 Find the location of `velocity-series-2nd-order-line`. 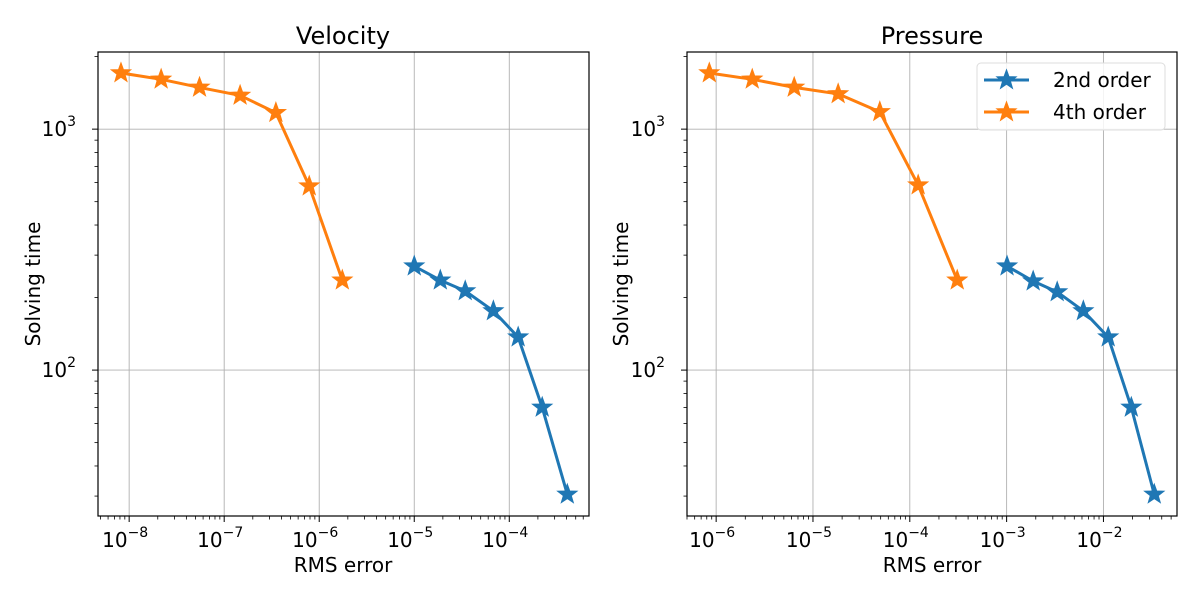

velocity-series-2nd-order-line is located at coordinates (491, 379).